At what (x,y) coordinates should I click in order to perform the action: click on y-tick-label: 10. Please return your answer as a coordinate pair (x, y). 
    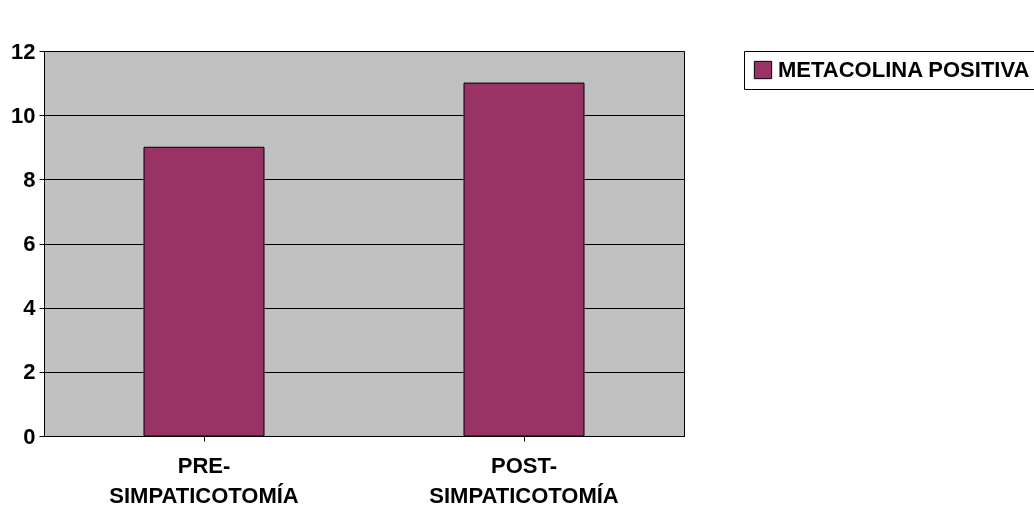
    Looking at the image, I should click on (23, 115).